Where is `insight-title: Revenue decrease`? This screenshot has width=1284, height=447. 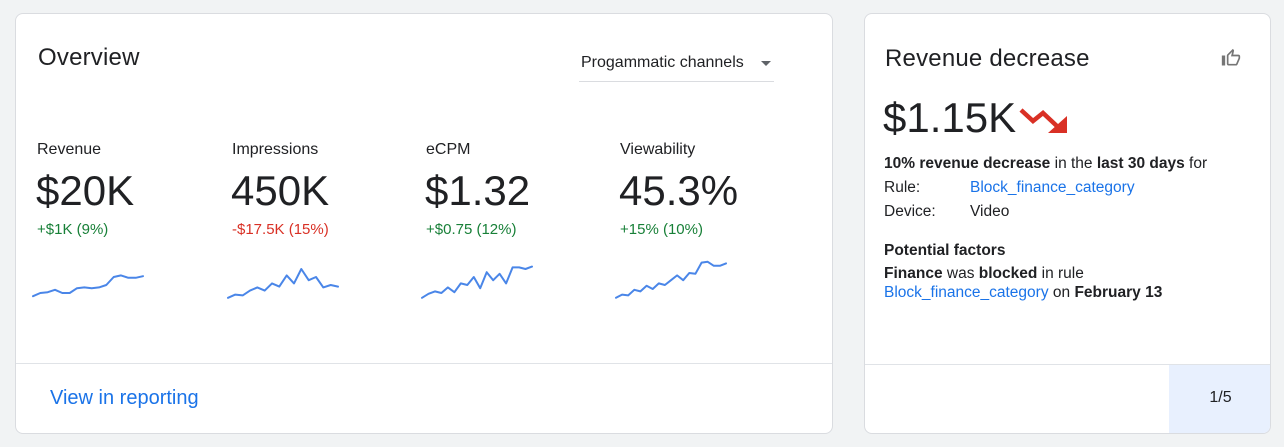
insight-title: Revenue decrease is located at coordinates (987, 58).